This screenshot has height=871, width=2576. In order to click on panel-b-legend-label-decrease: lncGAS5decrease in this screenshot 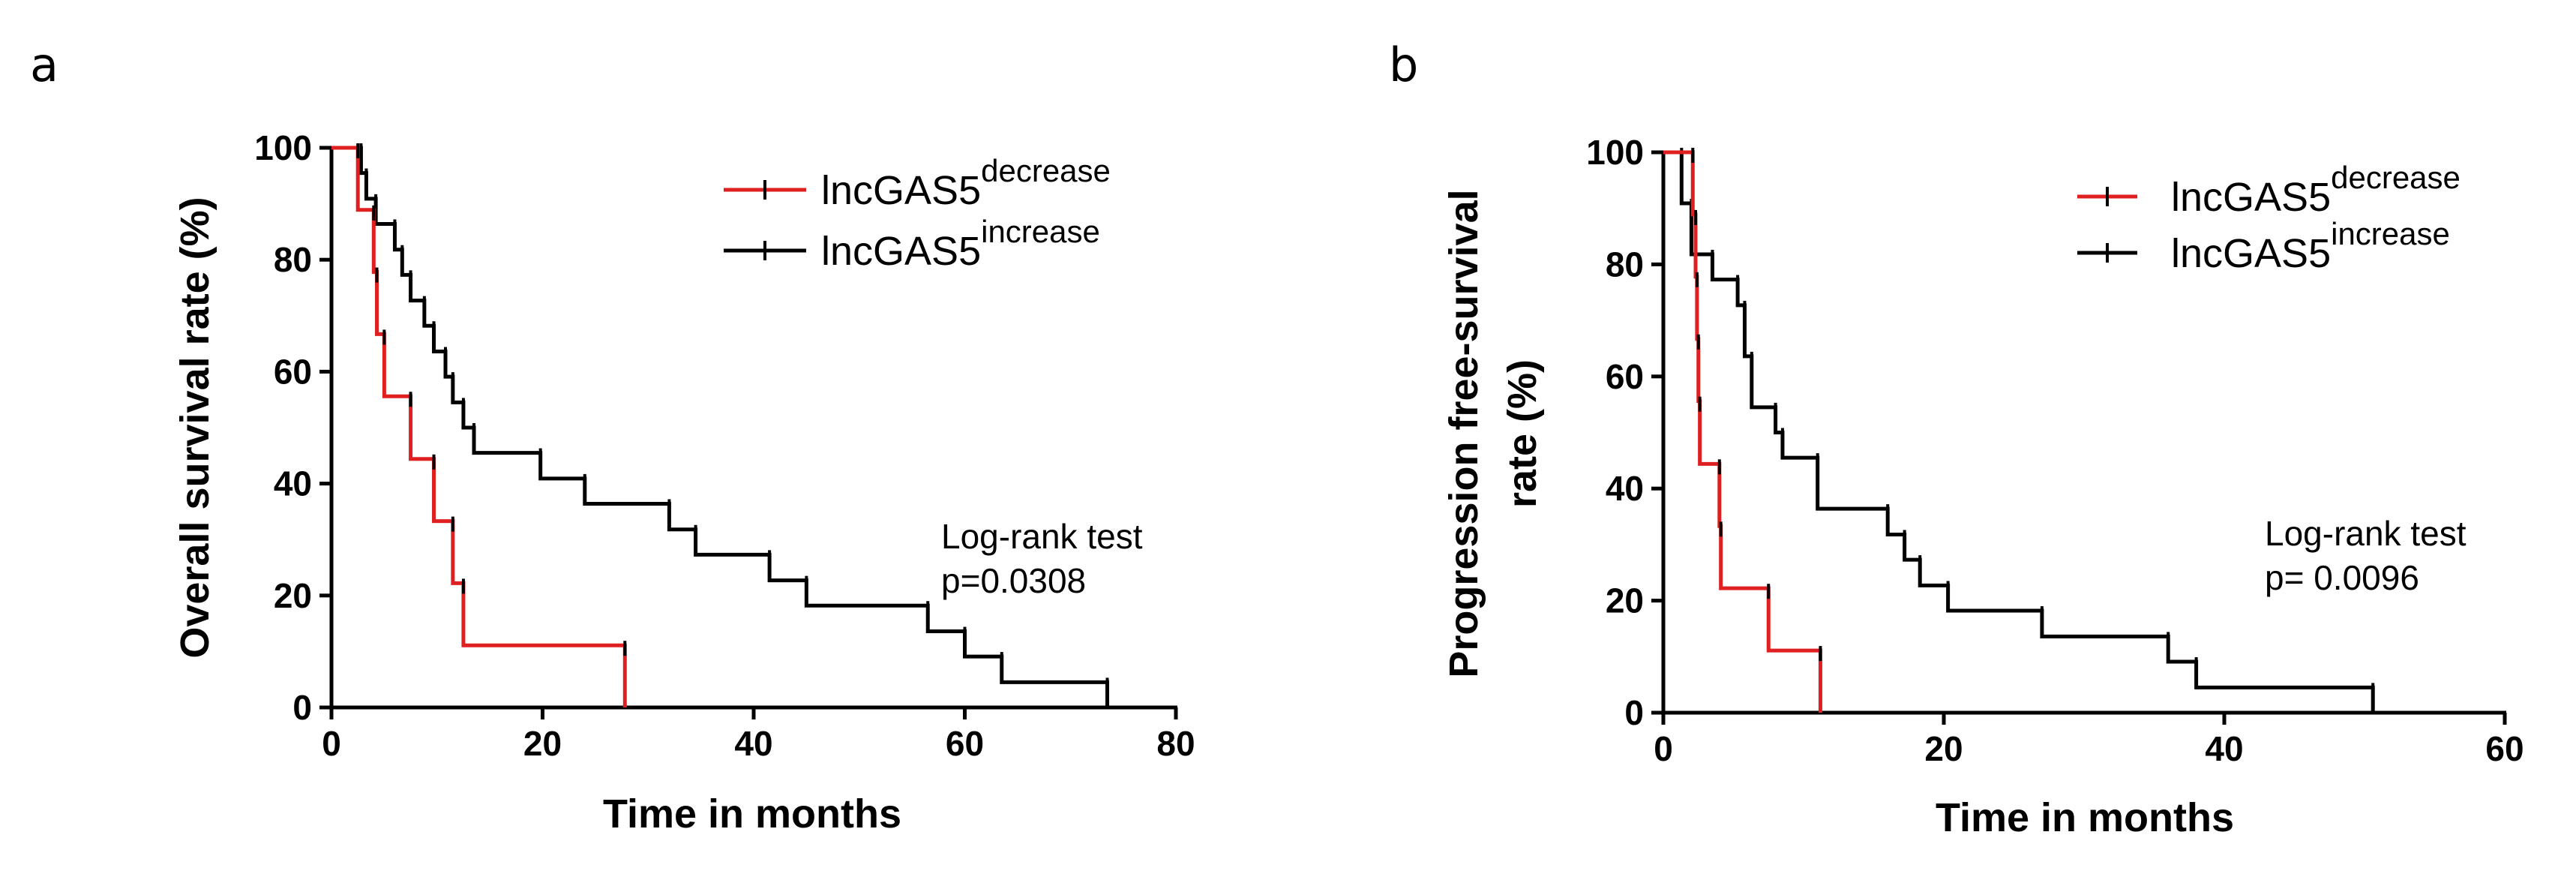, I will do `click(2316, 190)`.